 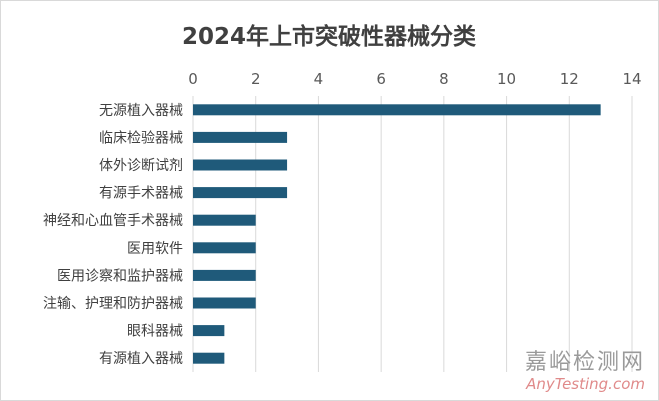 What do you see at coordinates (319, 79) in the screenshot?
I see `x-tick-label: 4` at bounding box center [319, 79].